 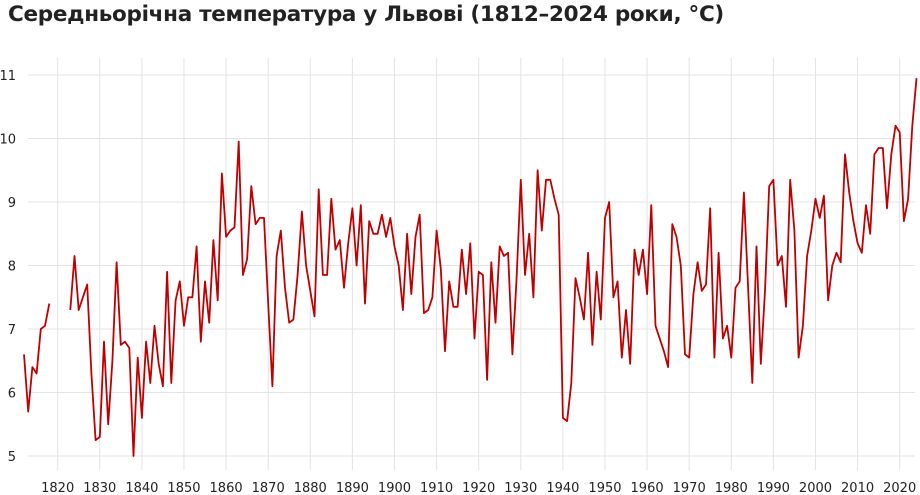 I want to click on y-axis-tick-labels: 5 6 7 8 9 10 11, so click(x=8, y=267).